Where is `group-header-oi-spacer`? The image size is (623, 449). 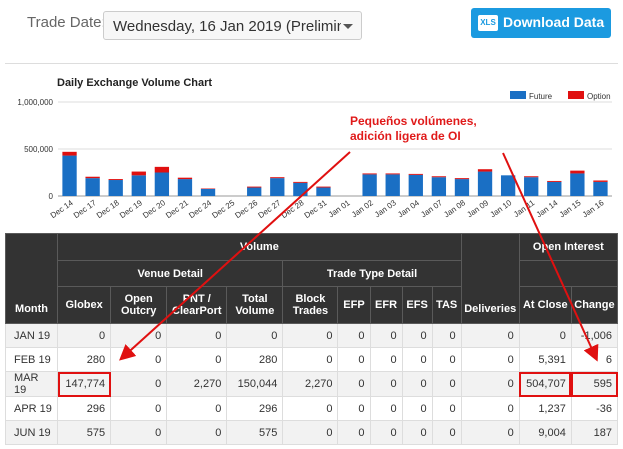
group-header-oi-spacer is located at coordinates (568, 273).